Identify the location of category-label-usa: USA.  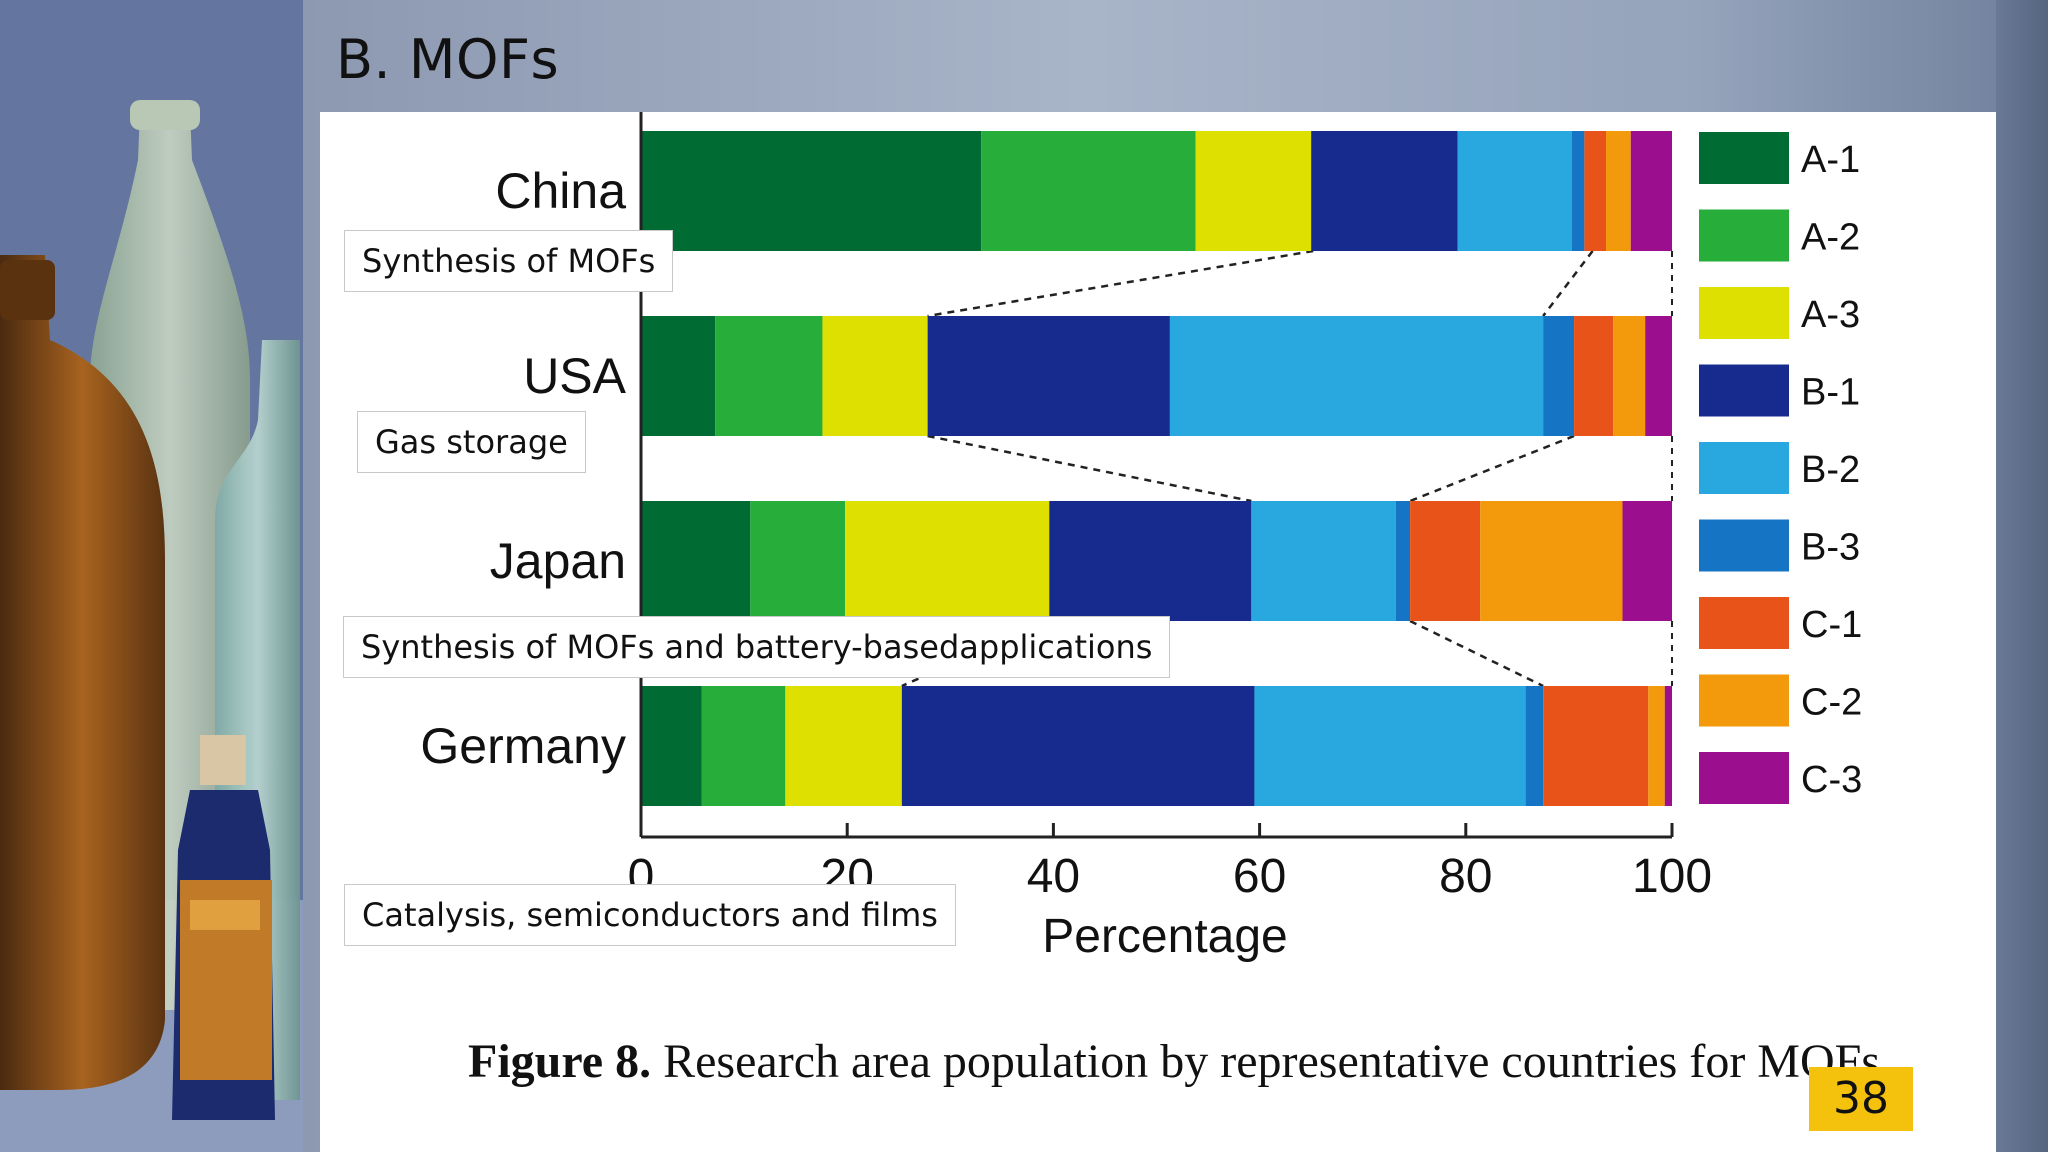
(574, 376).